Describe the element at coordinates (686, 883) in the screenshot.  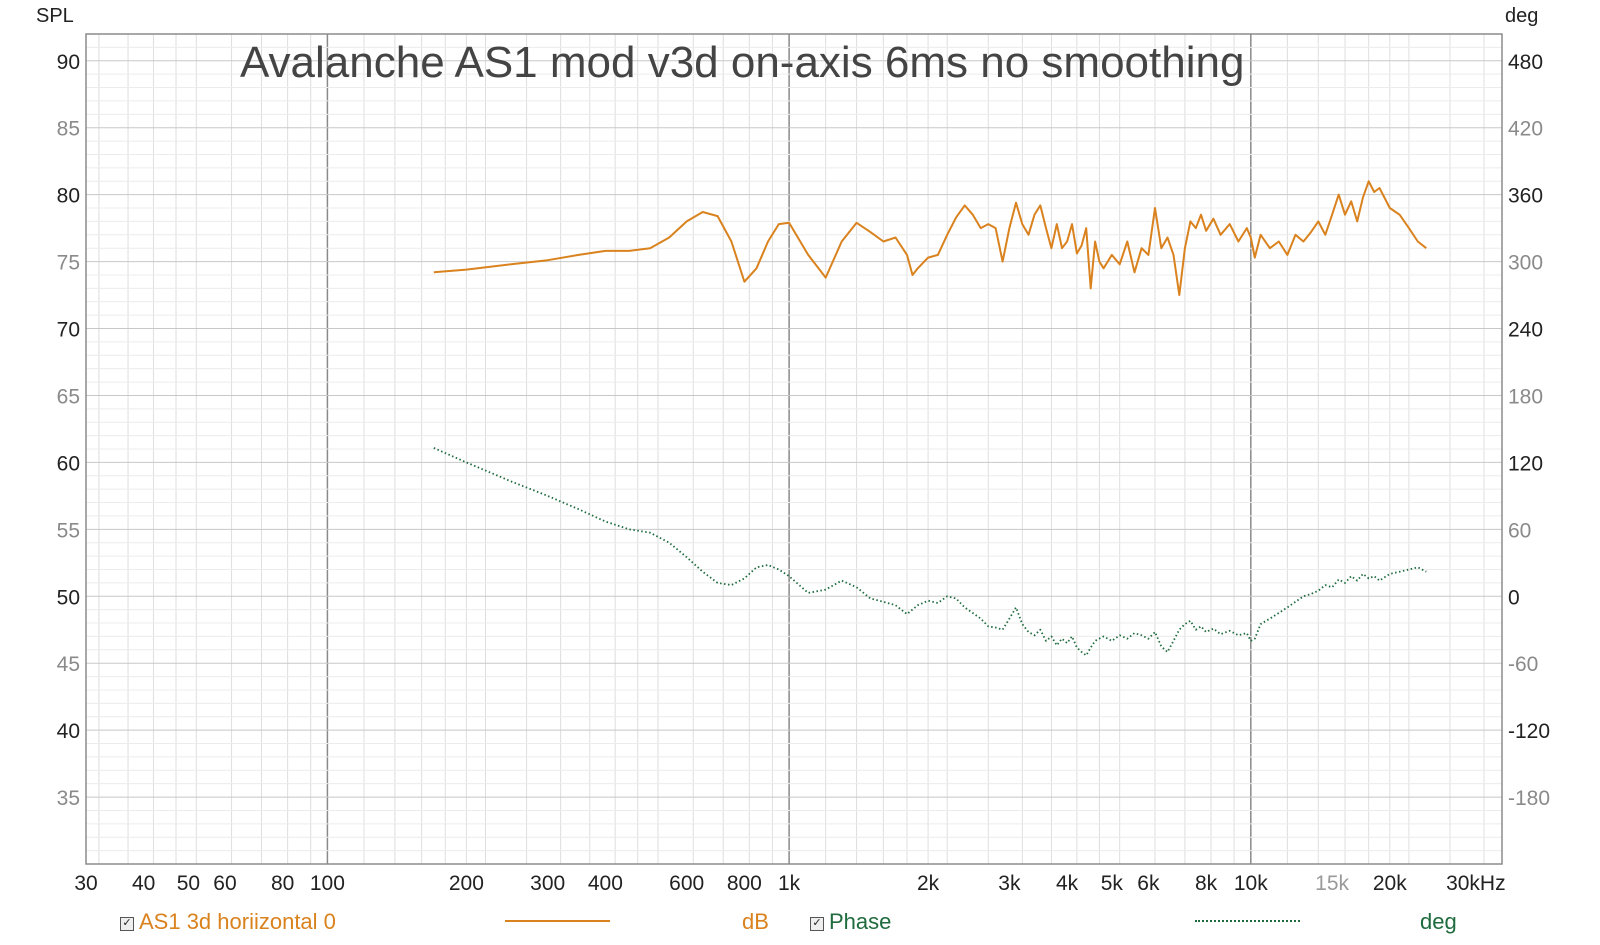
I see `x-tick-label: 600` at that location.